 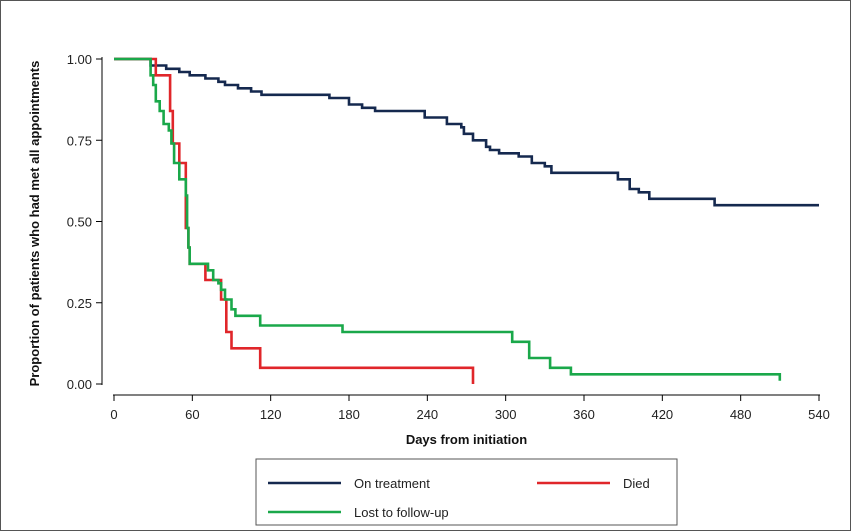 I want to click on y-tick-label: 0.25, so click(x=79, y=303).